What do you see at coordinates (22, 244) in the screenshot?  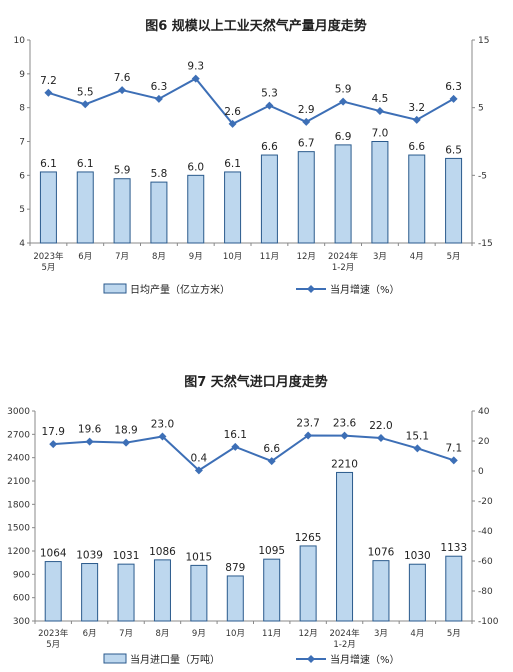 I see `left-tick-label: 4` at bounding box center [22, 244].